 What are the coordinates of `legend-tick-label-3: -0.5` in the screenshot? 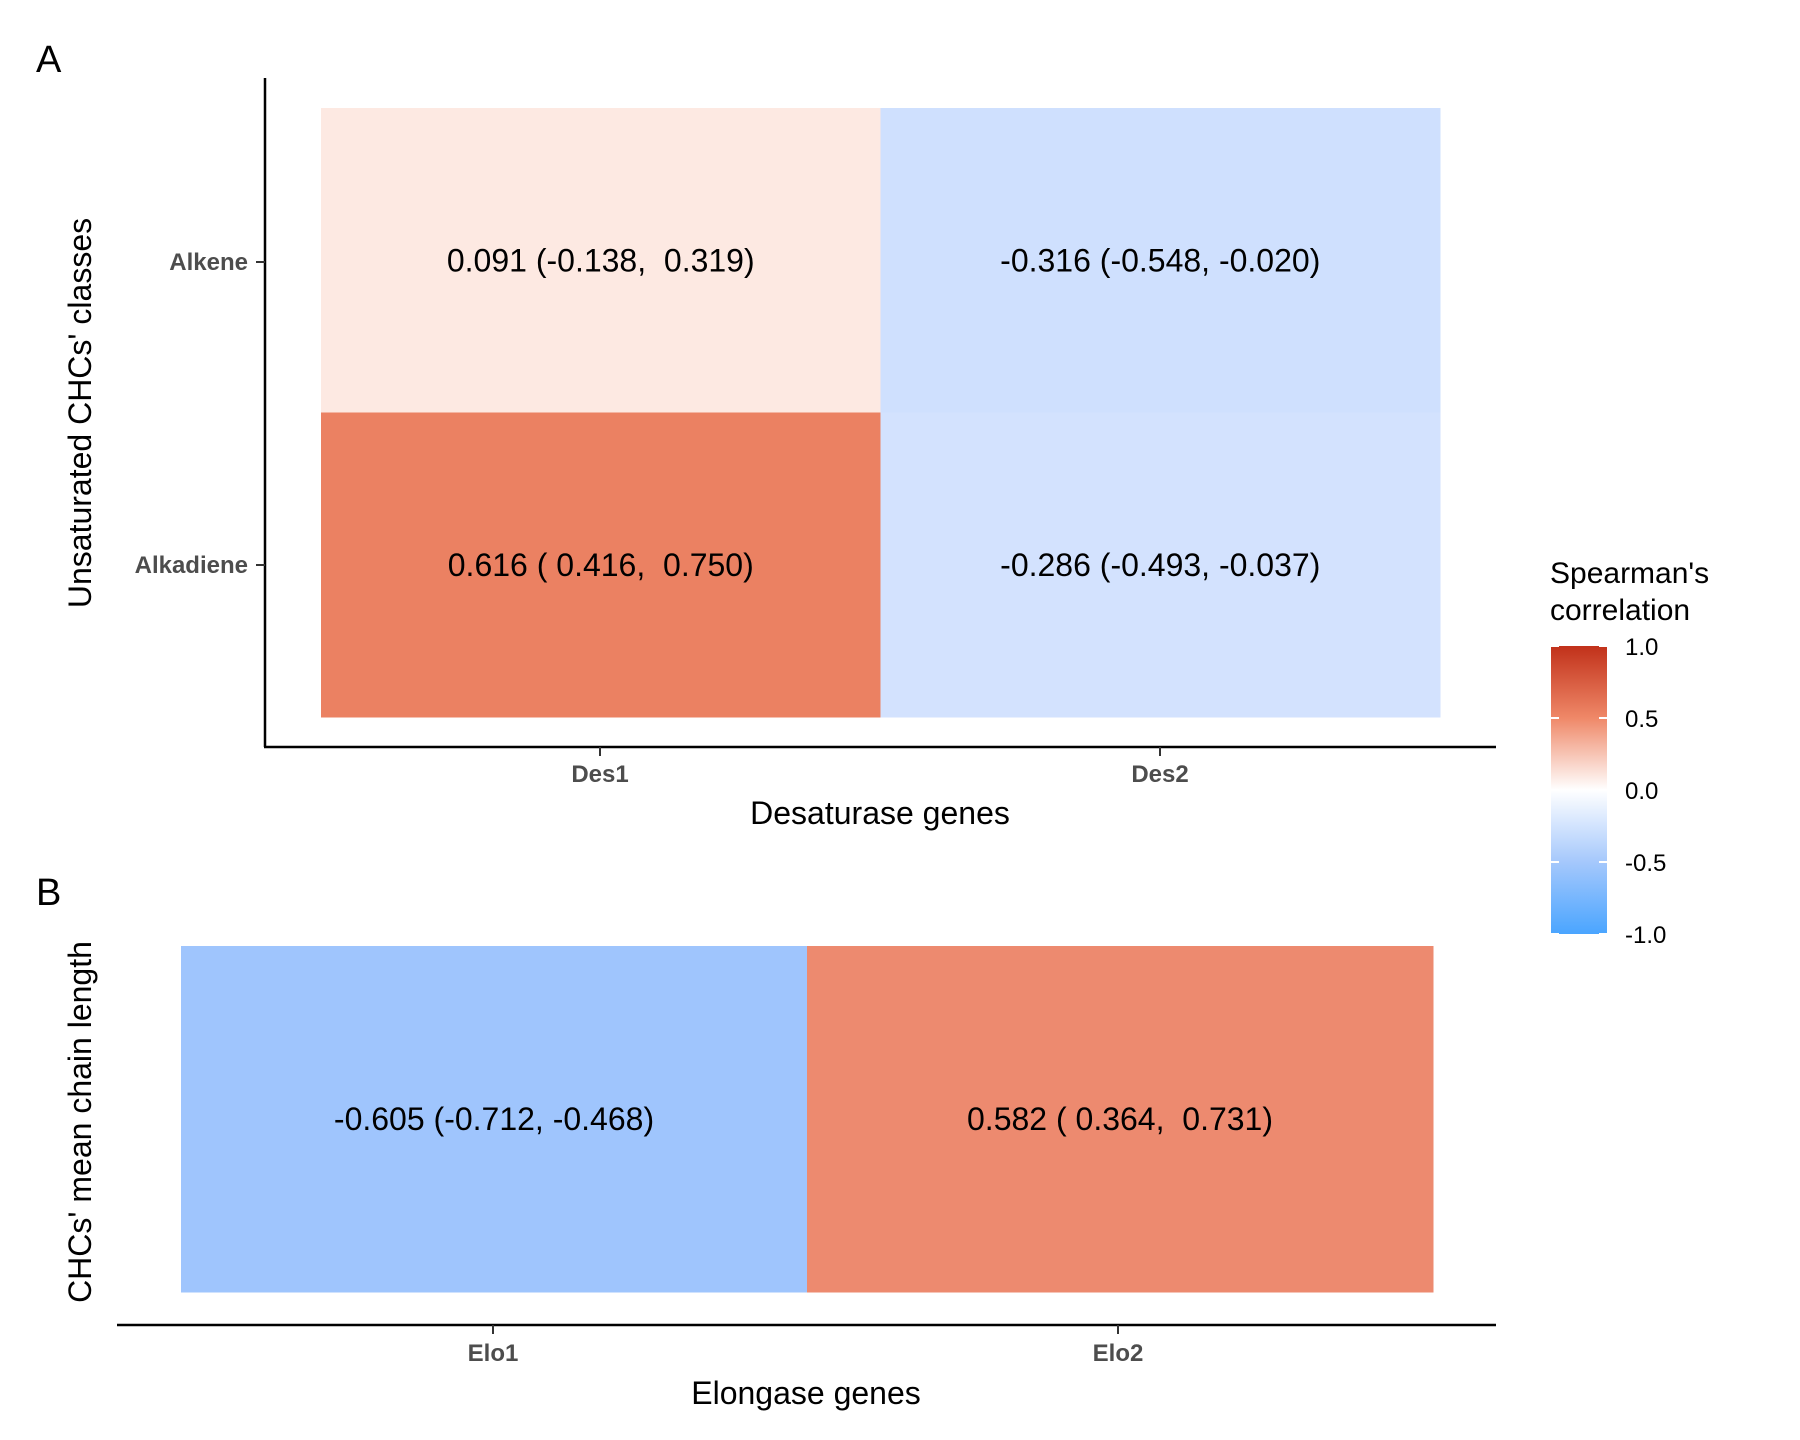 It's located at (1645, 863).